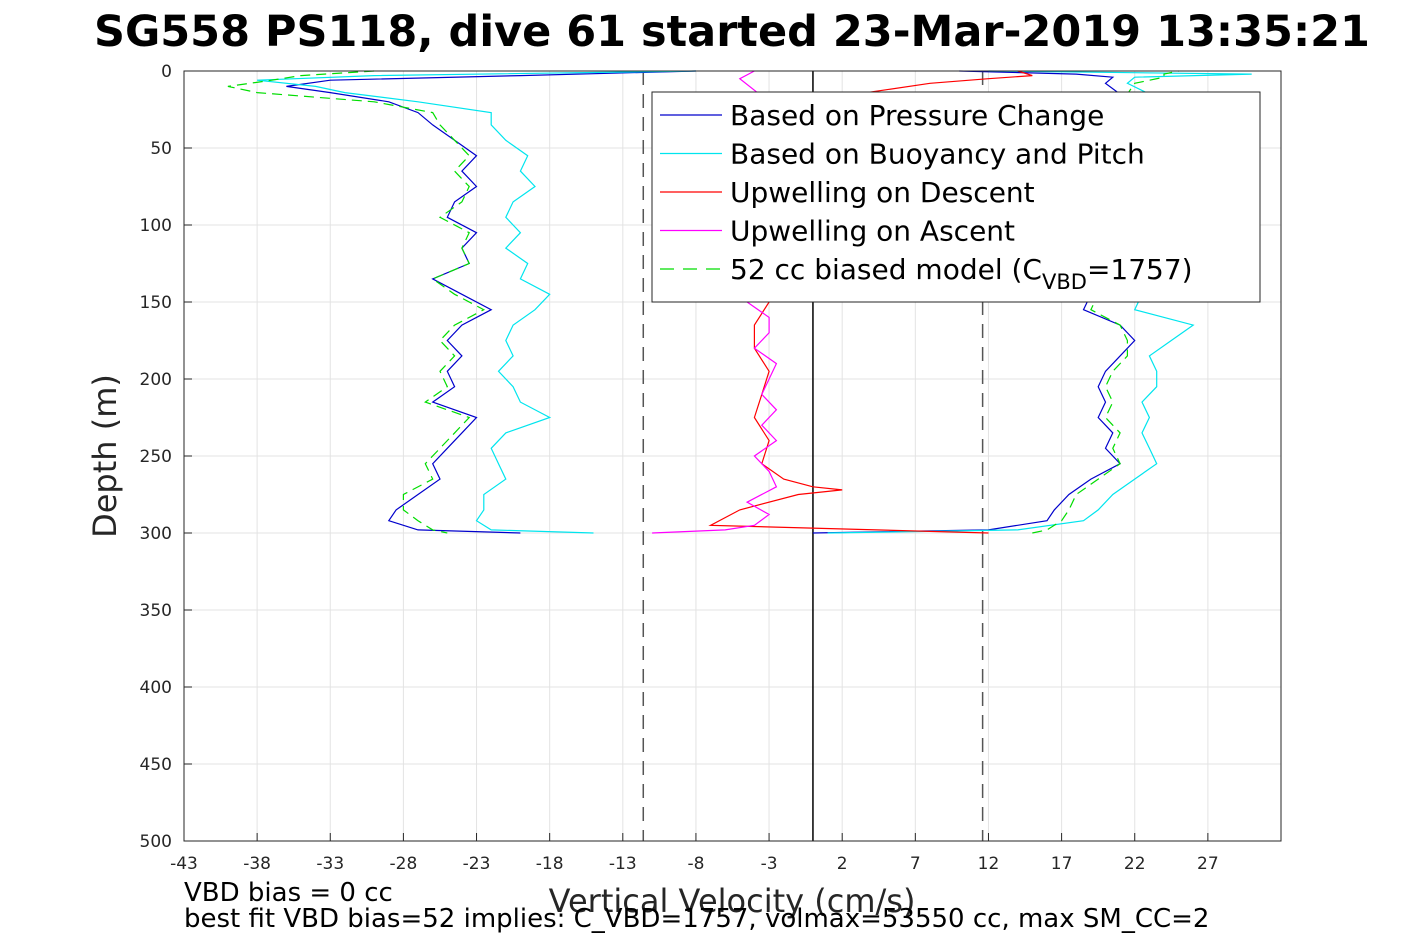  I want to click on legend-label-4: 52 cc biased model (CVBD=1757), so click(961, 273).